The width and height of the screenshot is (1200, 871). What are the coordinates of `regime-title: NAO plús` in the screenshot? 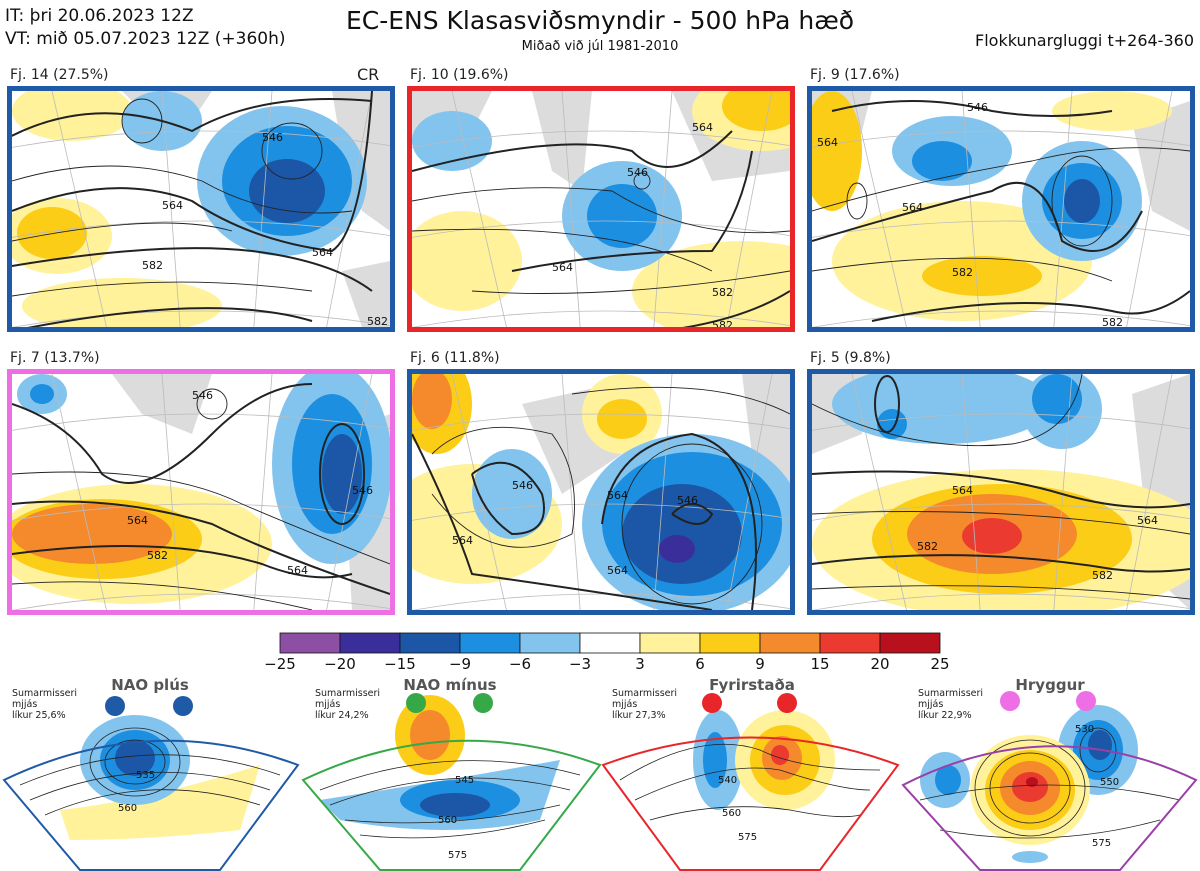 It's located at (150, 685).